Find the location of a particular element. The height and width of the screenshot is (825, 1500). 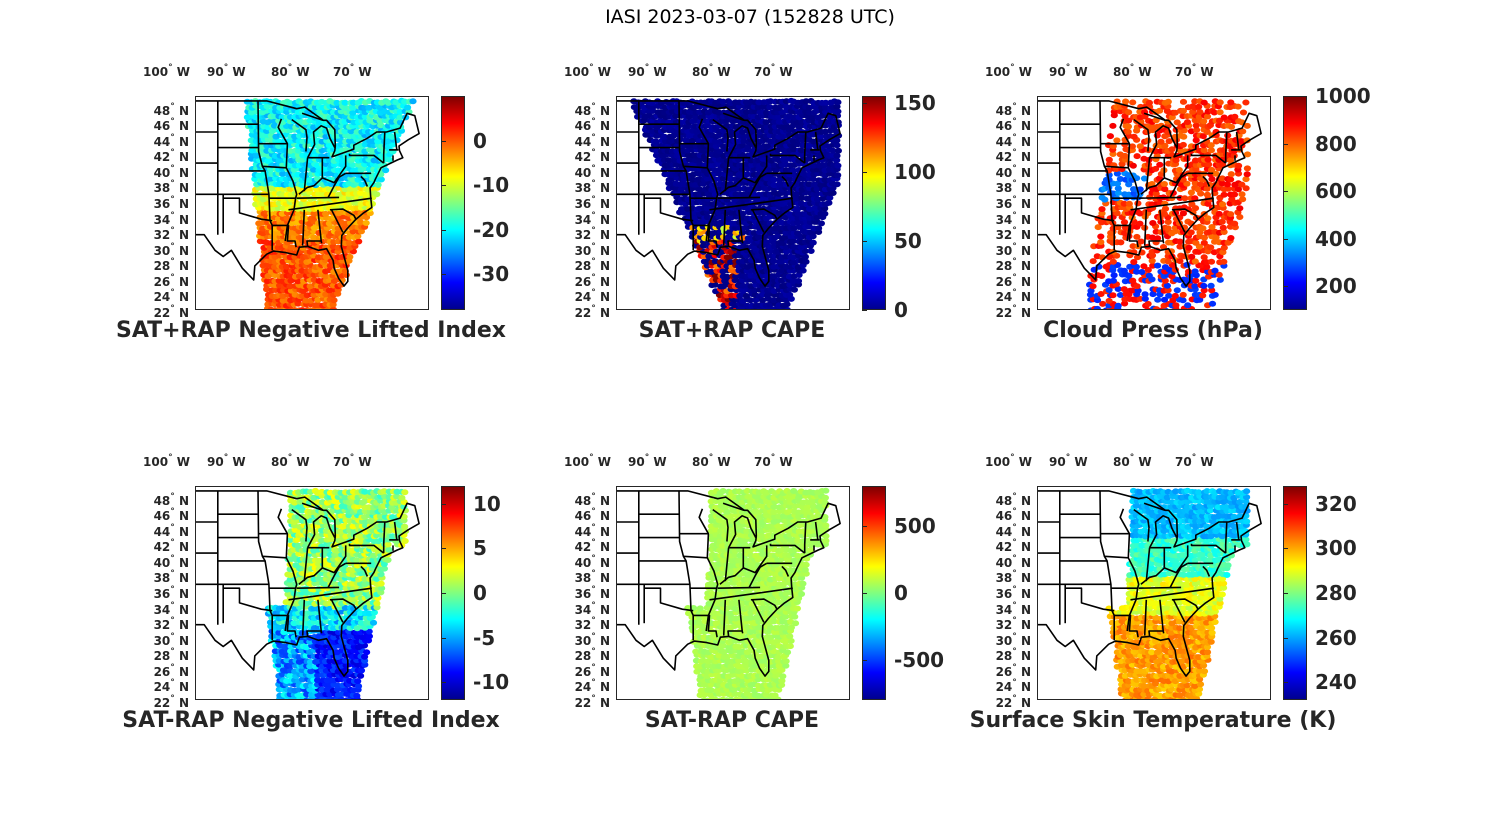

latitude-label: 34° N is located at coordinates (1013, 218).